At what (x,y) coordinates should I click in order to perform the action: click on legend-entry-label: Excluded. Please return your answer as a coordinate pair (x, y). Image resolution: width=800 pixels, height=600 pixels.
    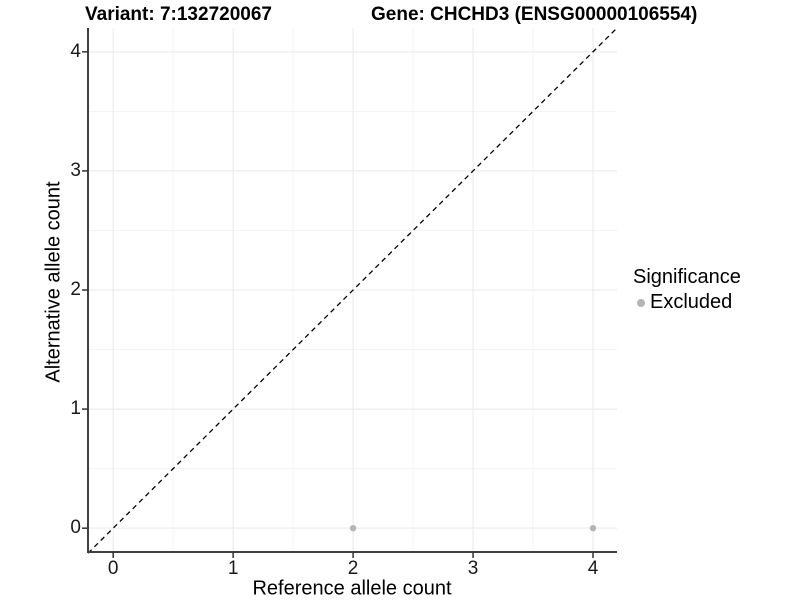
    Looking at the image, I should click on (691, 302).